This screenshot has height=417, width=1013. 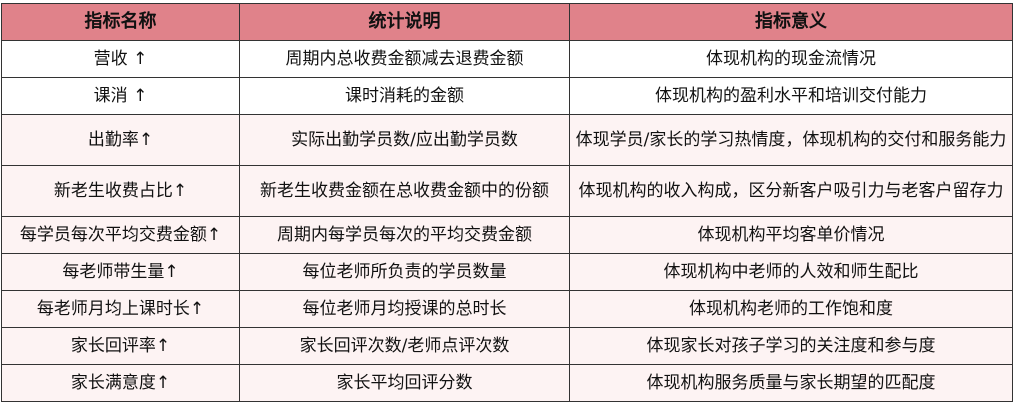 What do you see at coordinates (120, 346) in the screenshot?
I see `metric-name: 家长回评率↑` at bounding box center [120, 346].